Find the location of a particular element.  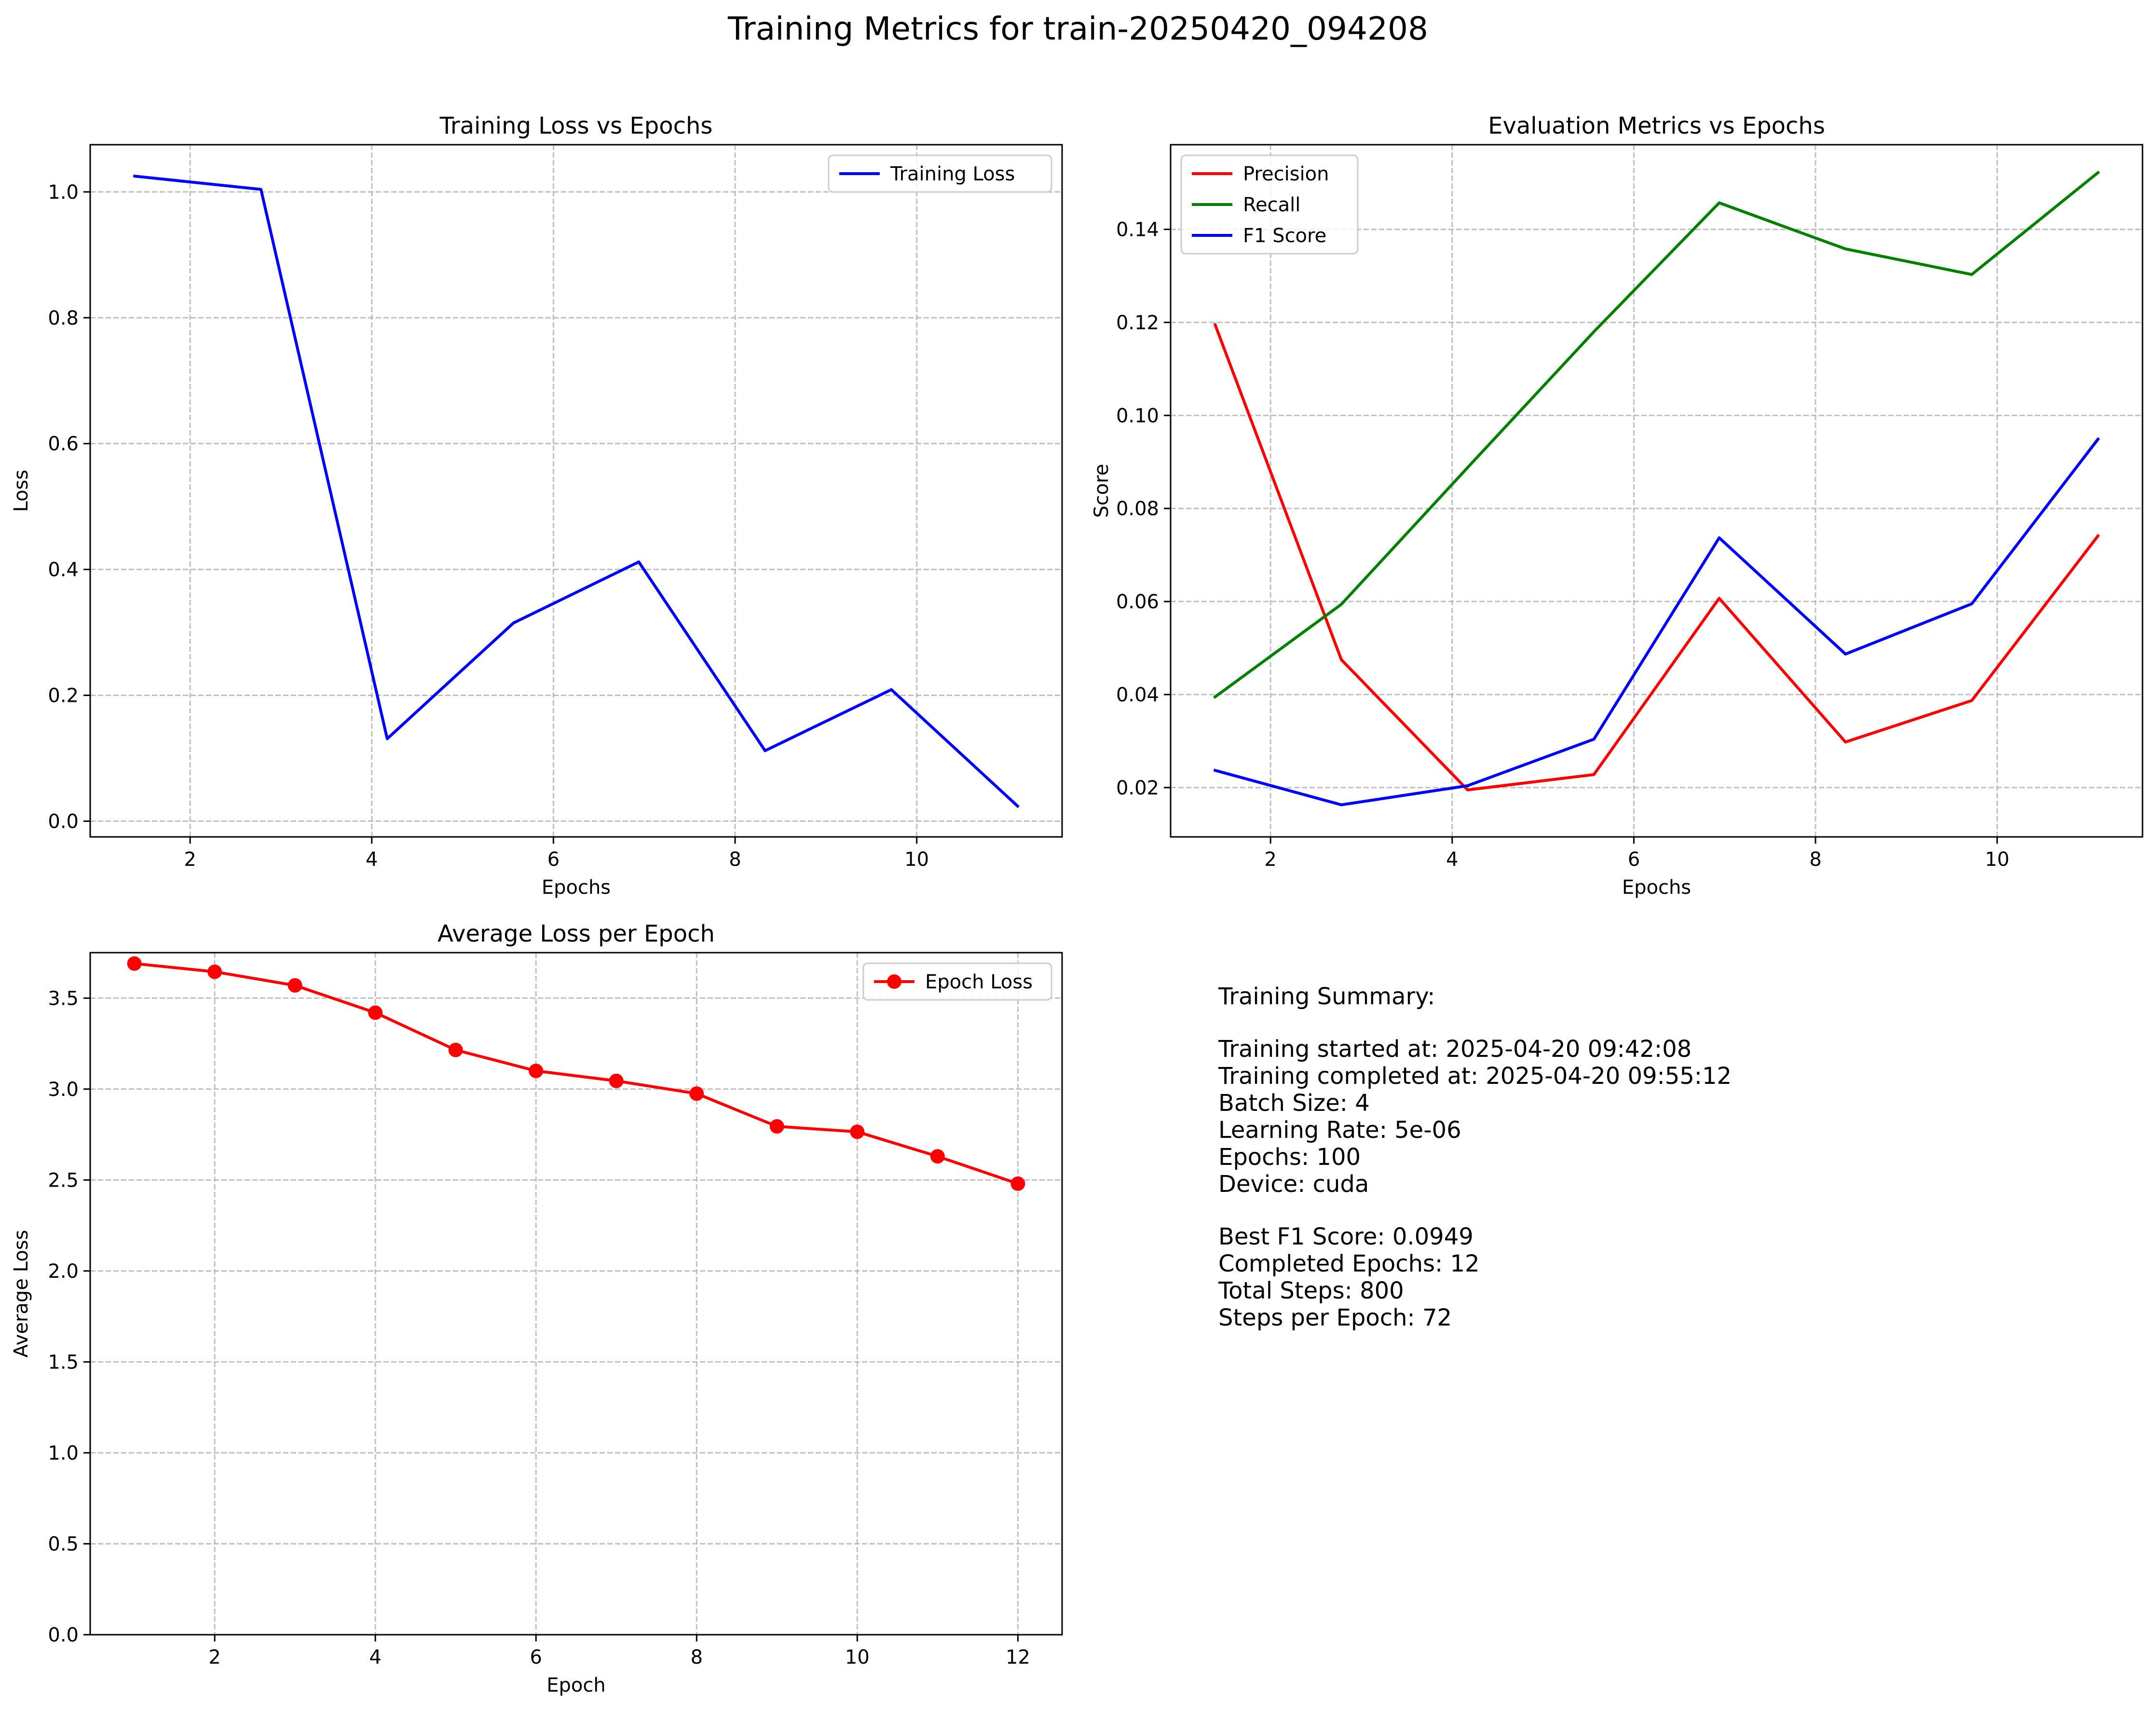

legend-label: Precision is located at coordinates (1286, 174).